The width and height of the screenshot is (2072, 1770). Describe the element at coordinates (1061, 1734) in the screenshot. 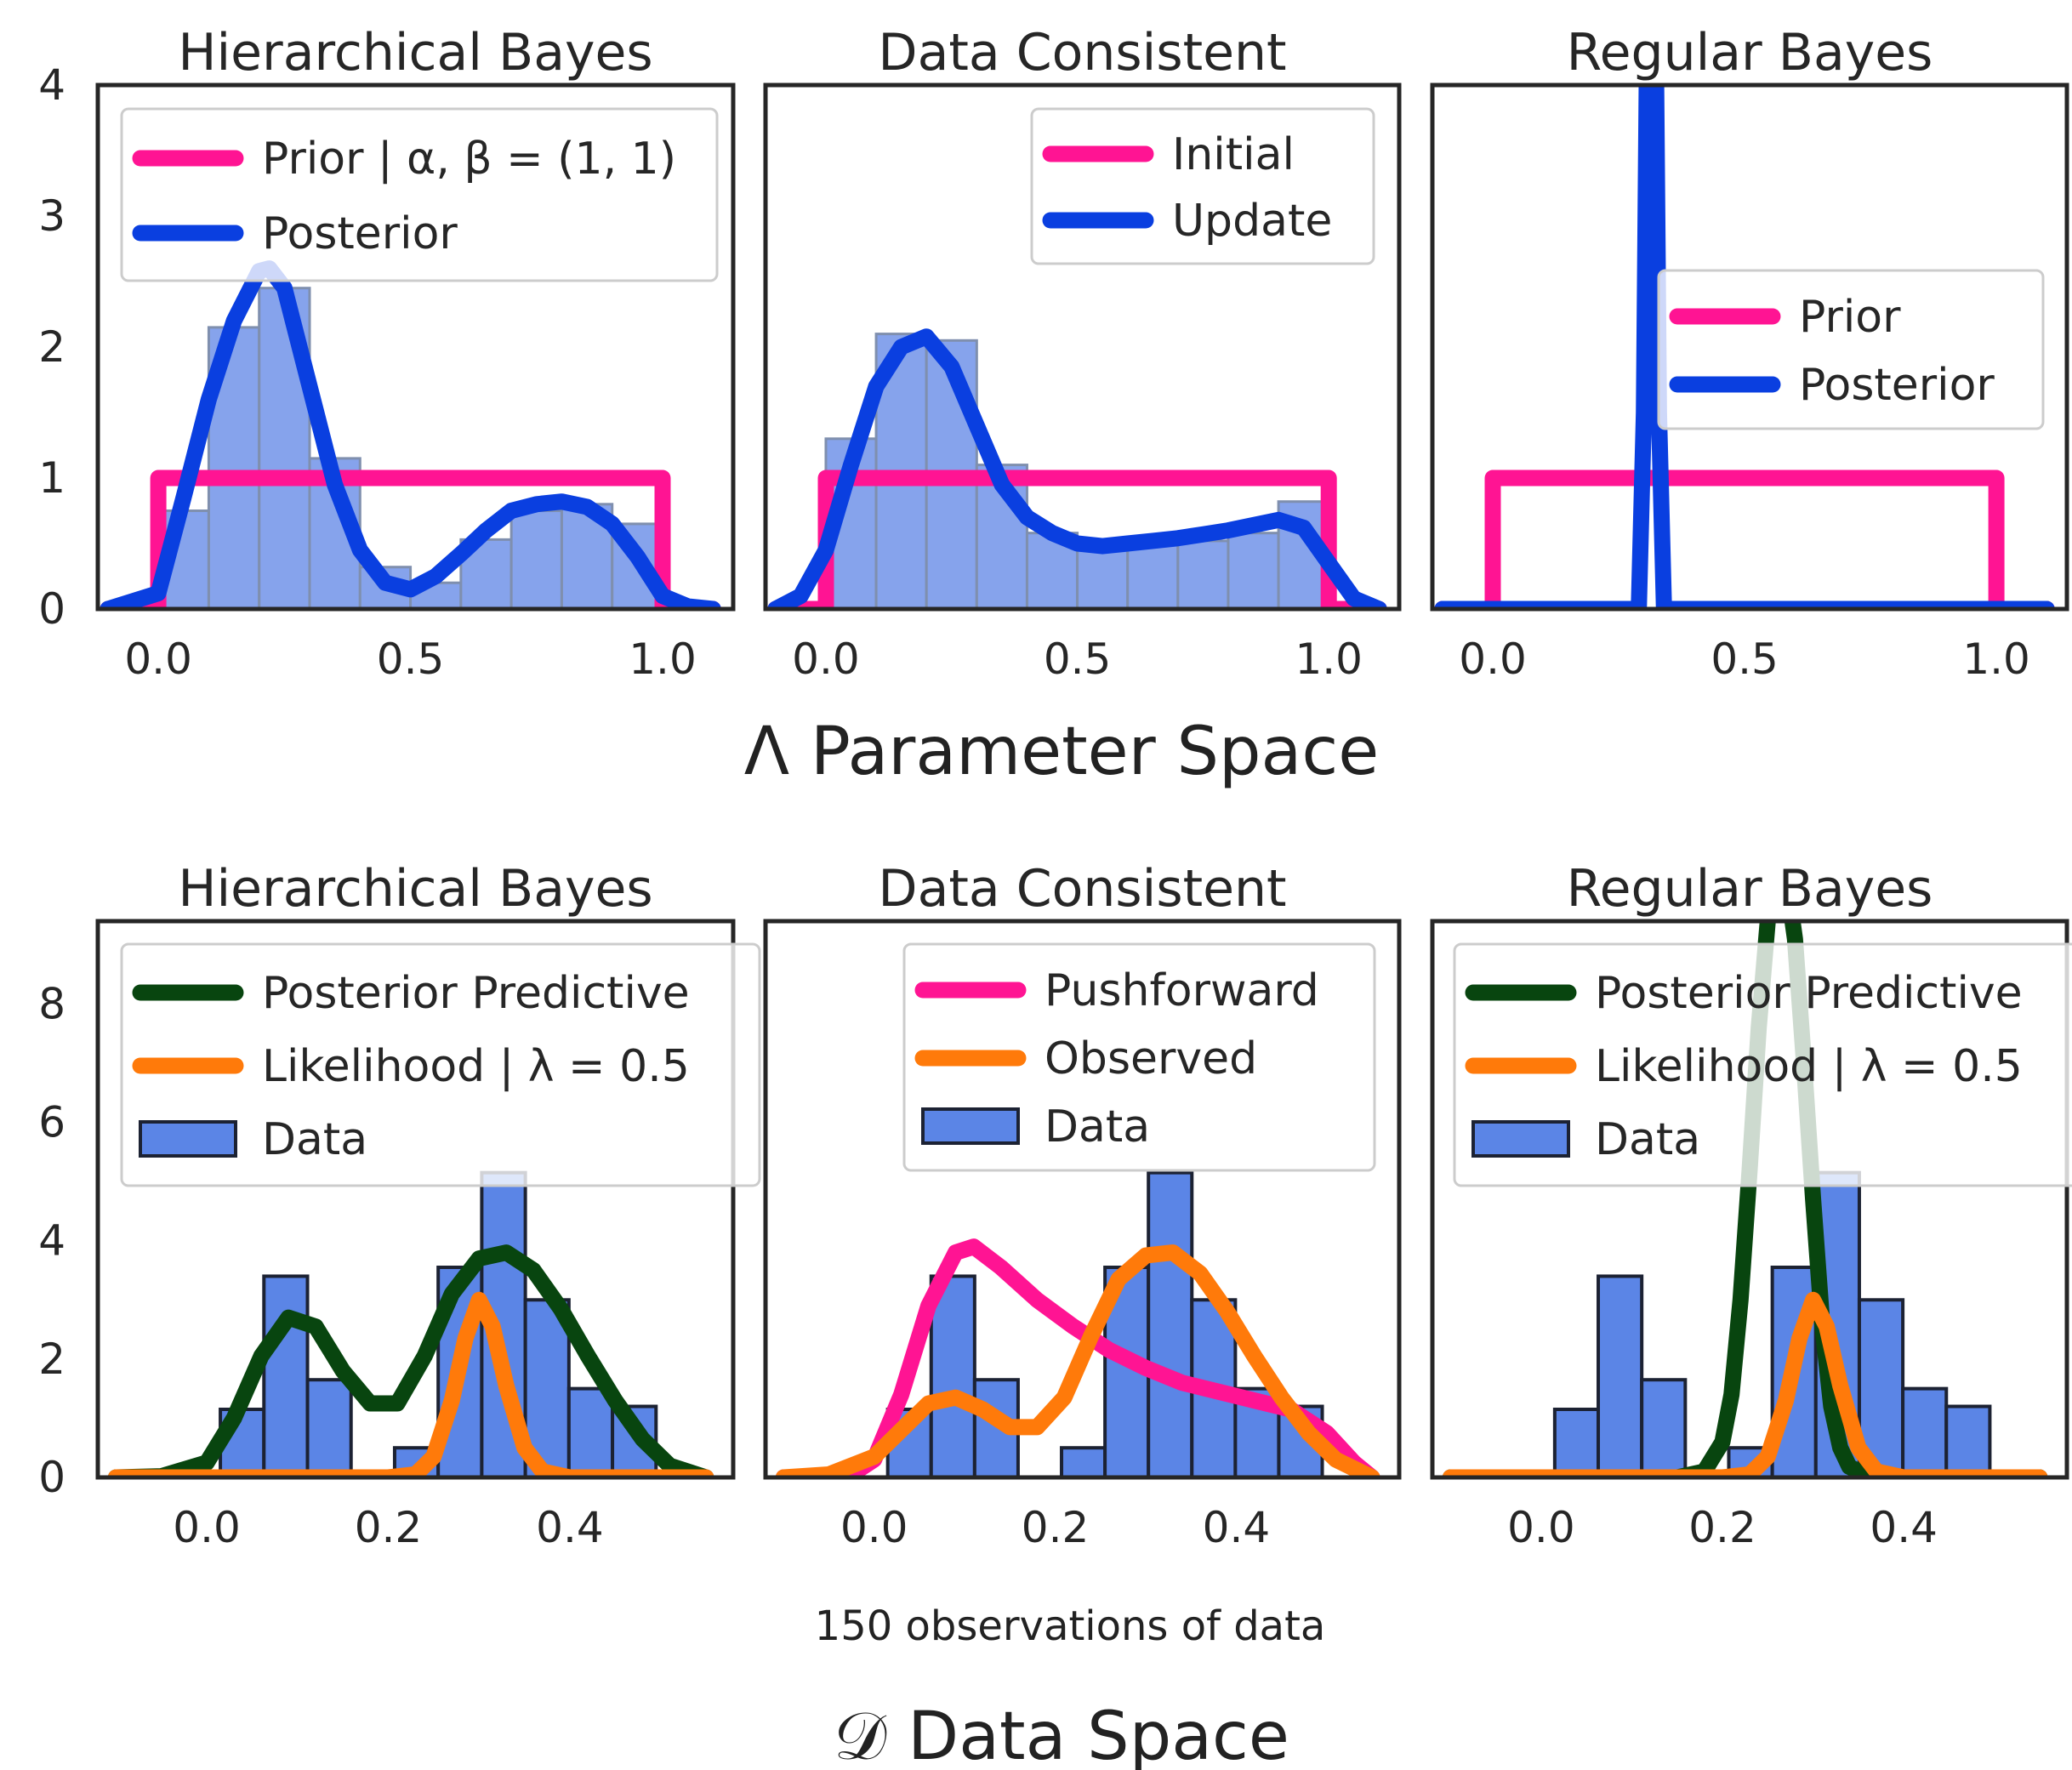

I see `data-space-caption: 𝒟 Data Space` at that location.